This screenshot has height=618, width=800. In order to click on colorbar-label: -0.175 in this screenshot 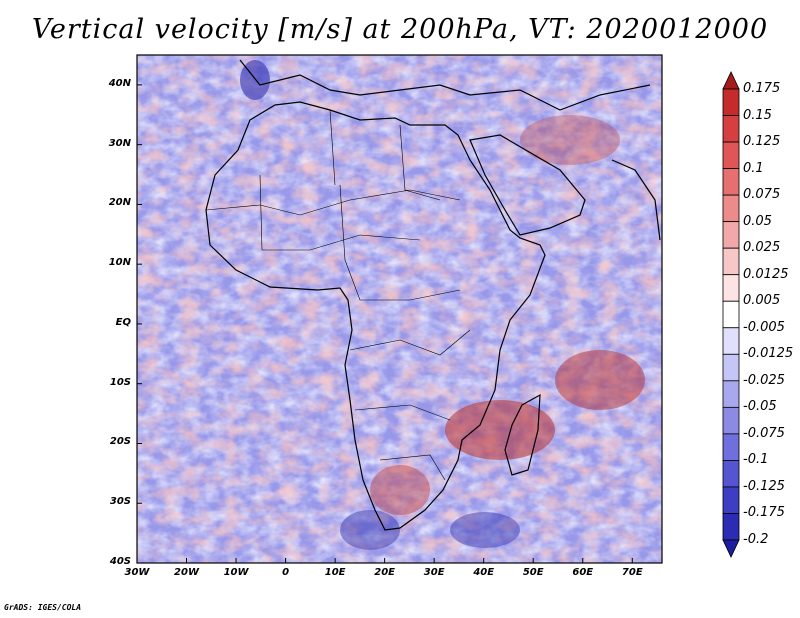, I will do `click(764, 513)`.